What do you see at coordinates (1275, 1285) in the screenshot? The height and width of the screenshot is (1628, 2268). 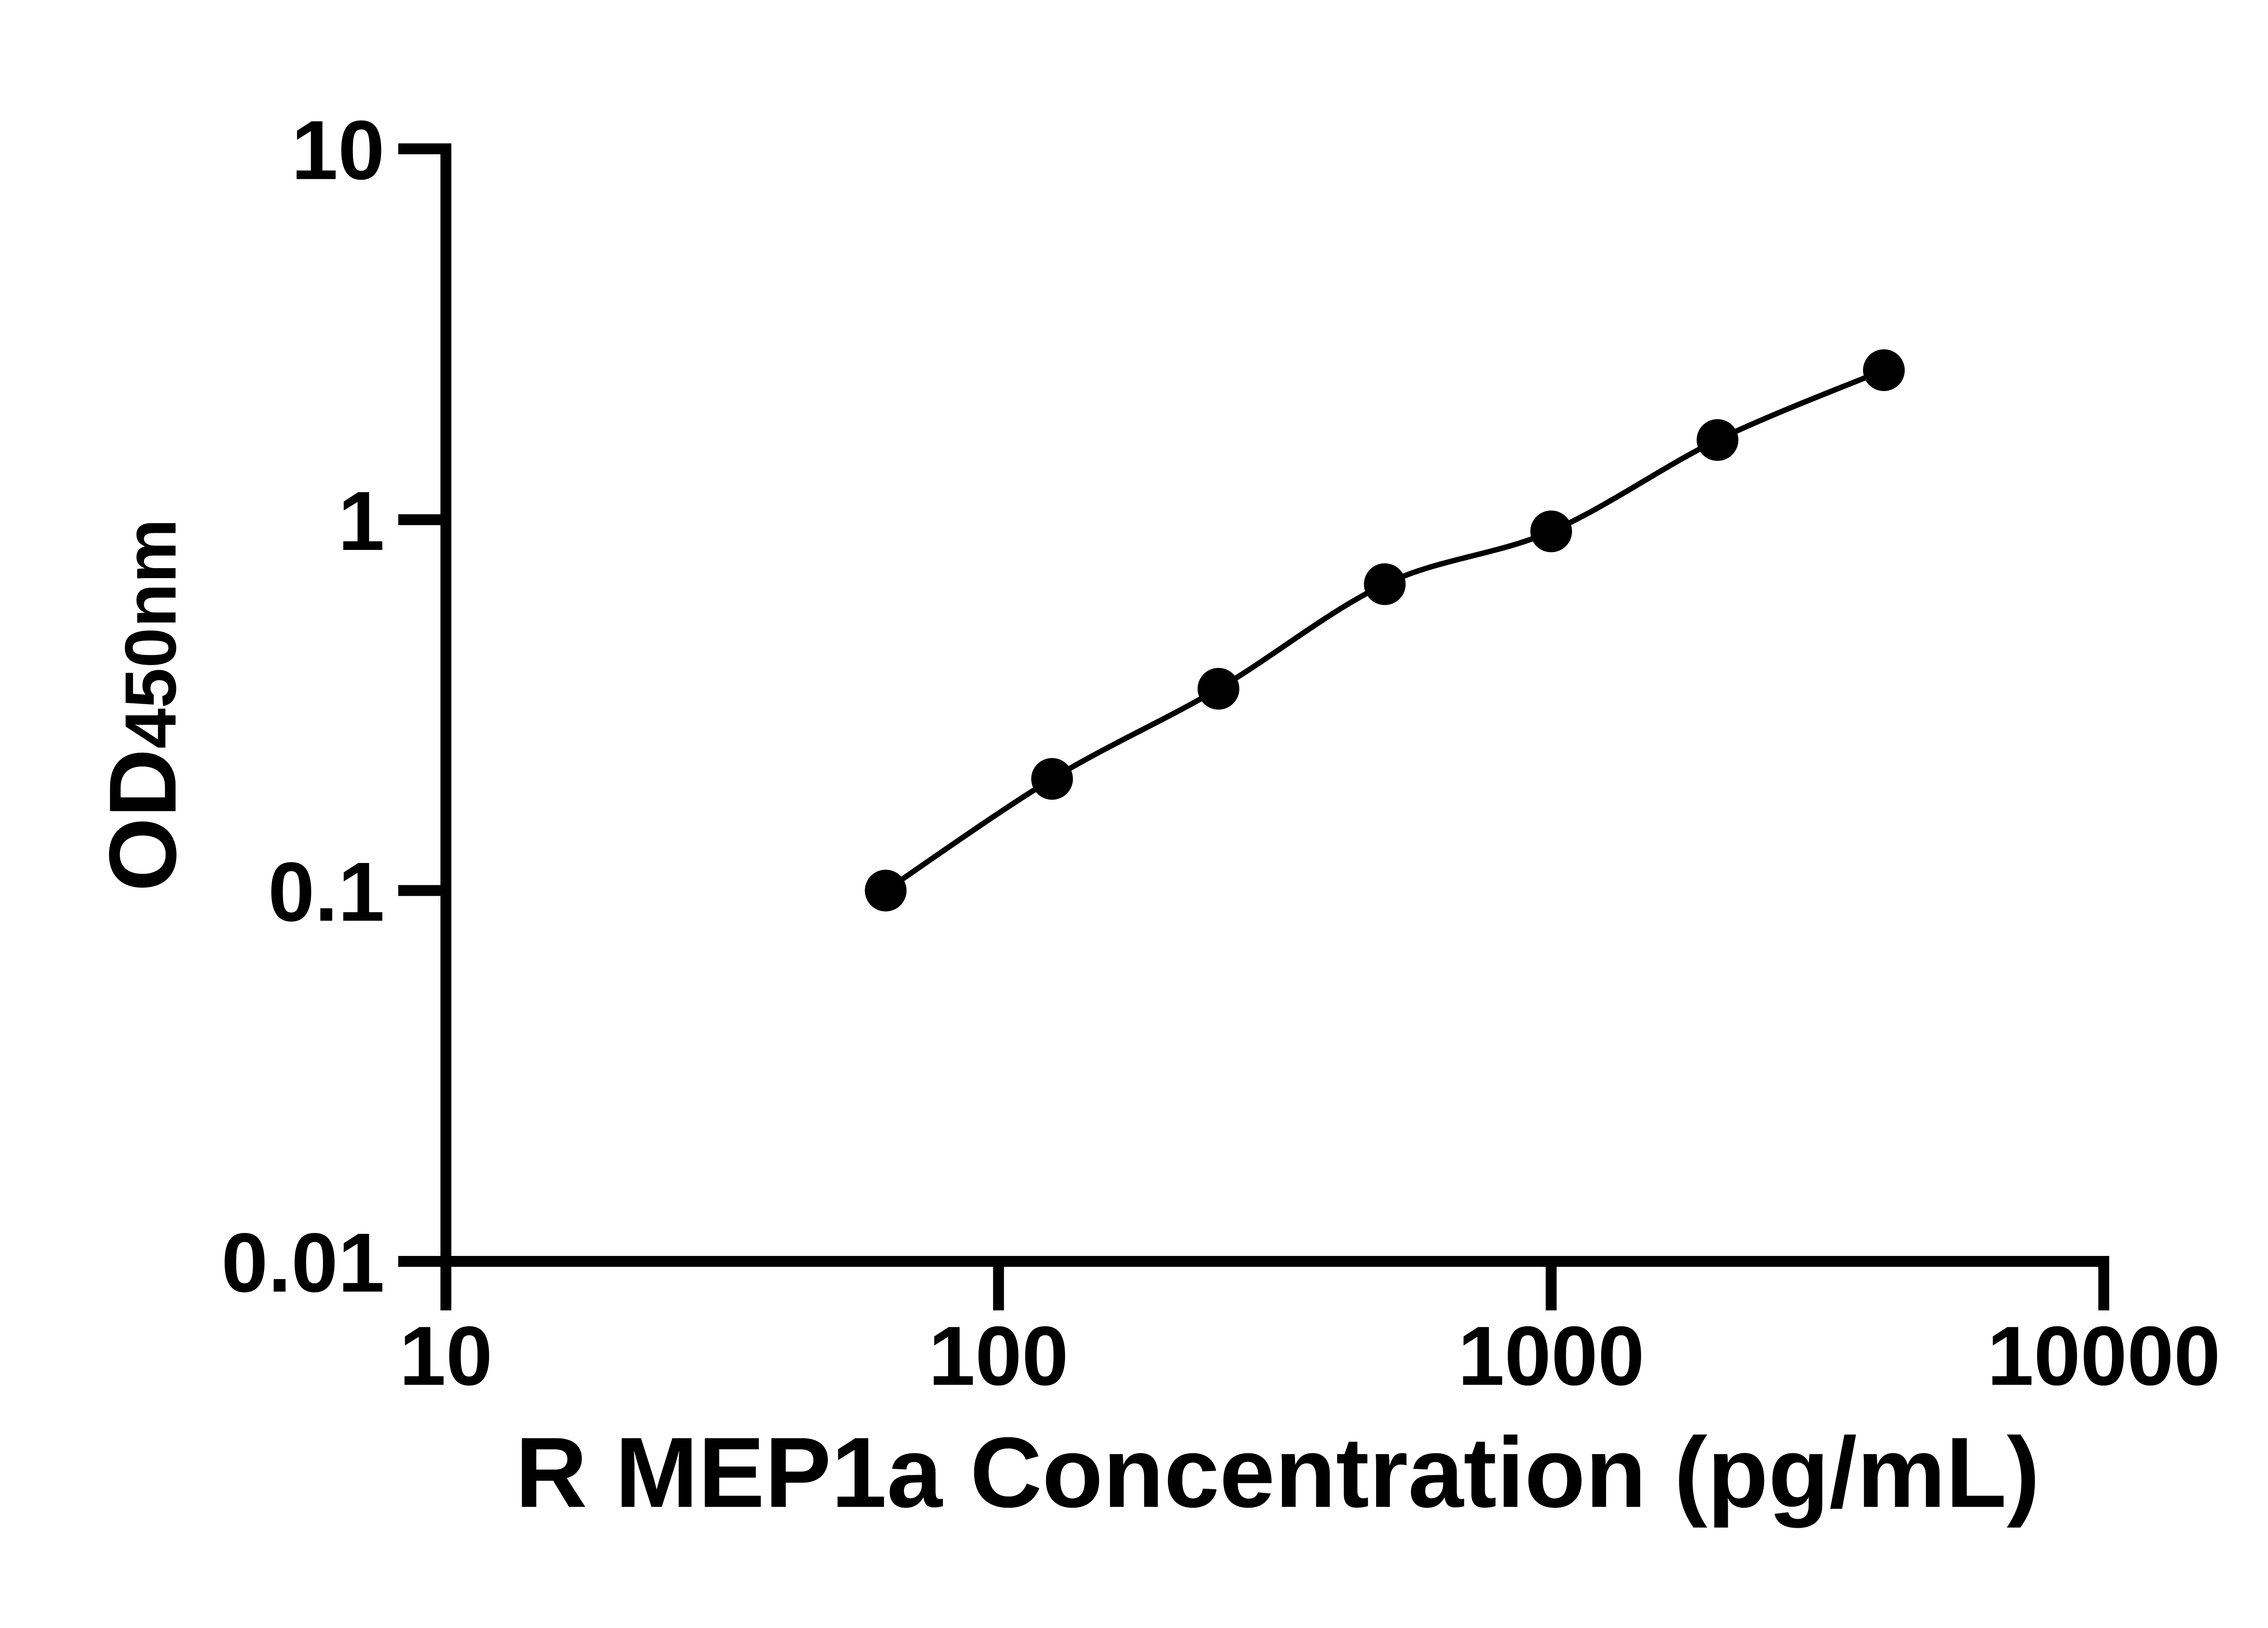 I see `x-axis-ticks` at bounding box center [1275, 1285].